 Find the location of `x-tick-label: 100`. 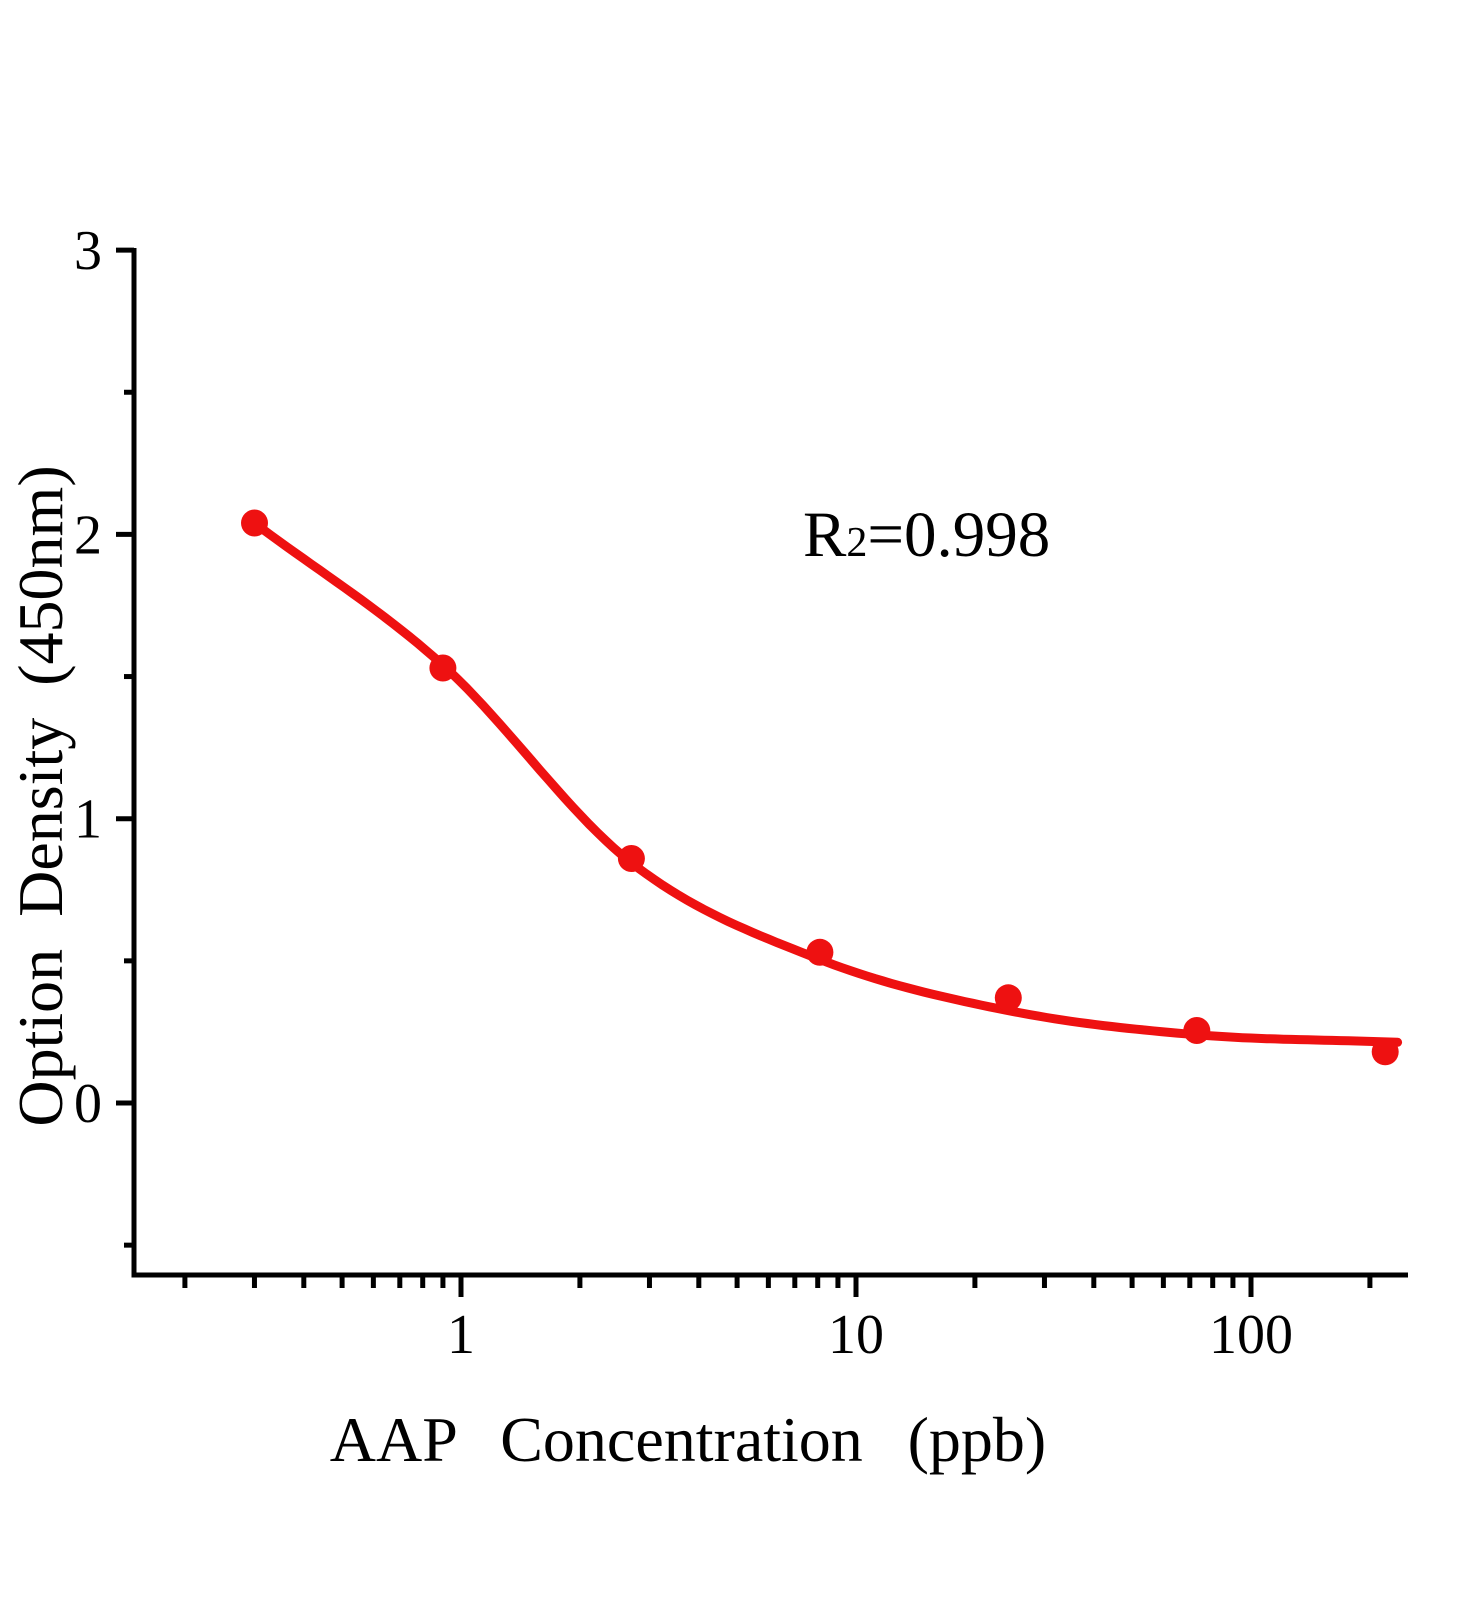

x-tick-label: 100 is located at coordinates (1251, 1335).